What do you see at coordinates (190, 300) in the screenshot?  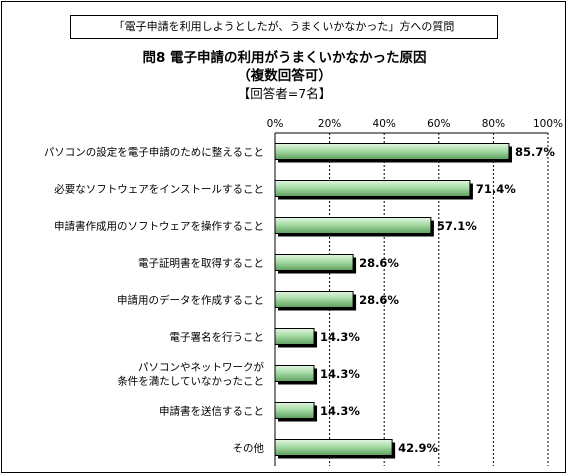 I see `category-label: 申請用のデータを作成すること` at bounding box center [190, 300].